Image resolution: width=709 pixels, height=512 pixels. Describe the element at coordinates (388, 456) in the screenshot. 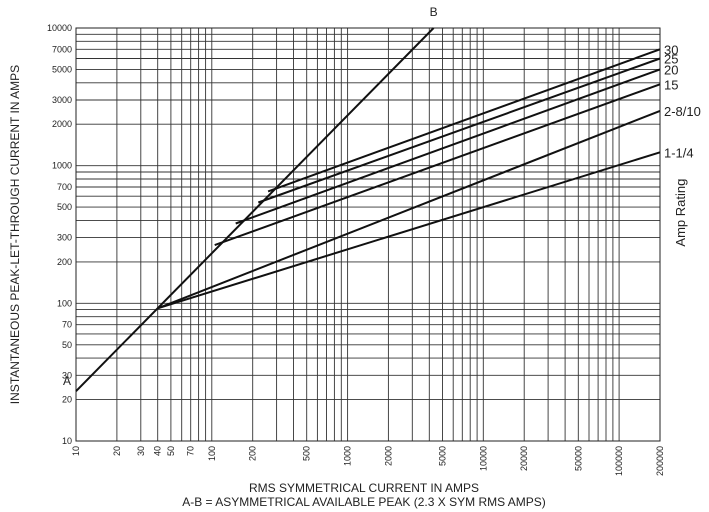

I see `x-tick-label: 2000` at that location.